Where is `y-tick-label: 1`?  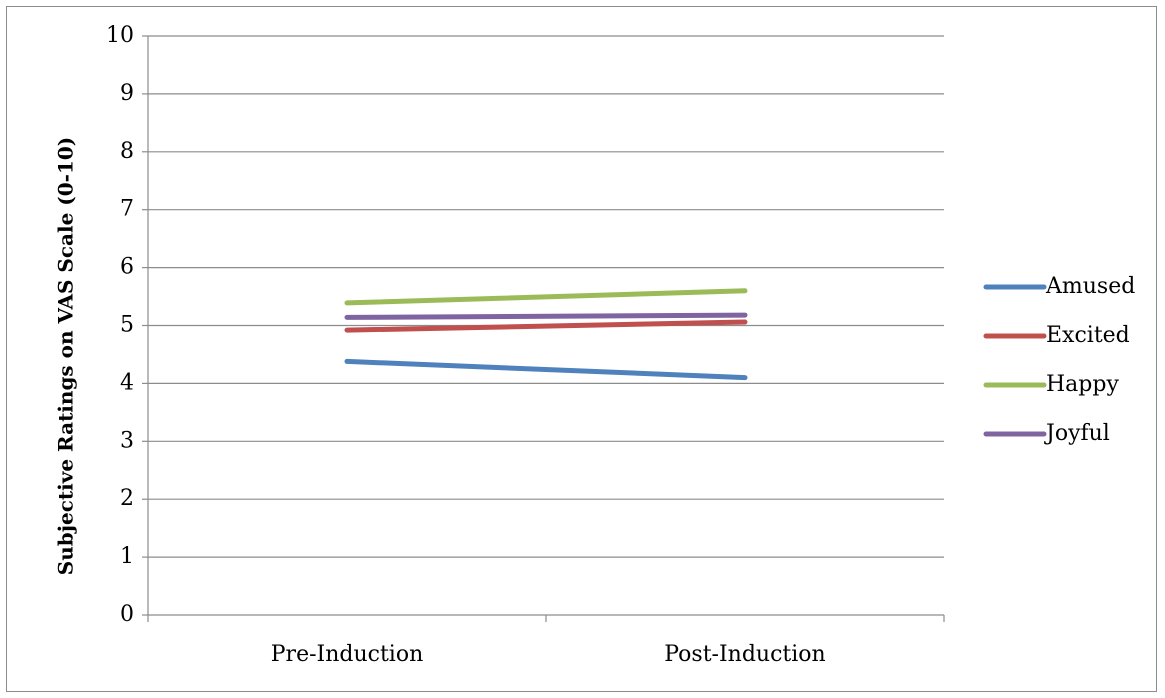 y-tick-label: 1 is located at coordinates (127, 556).